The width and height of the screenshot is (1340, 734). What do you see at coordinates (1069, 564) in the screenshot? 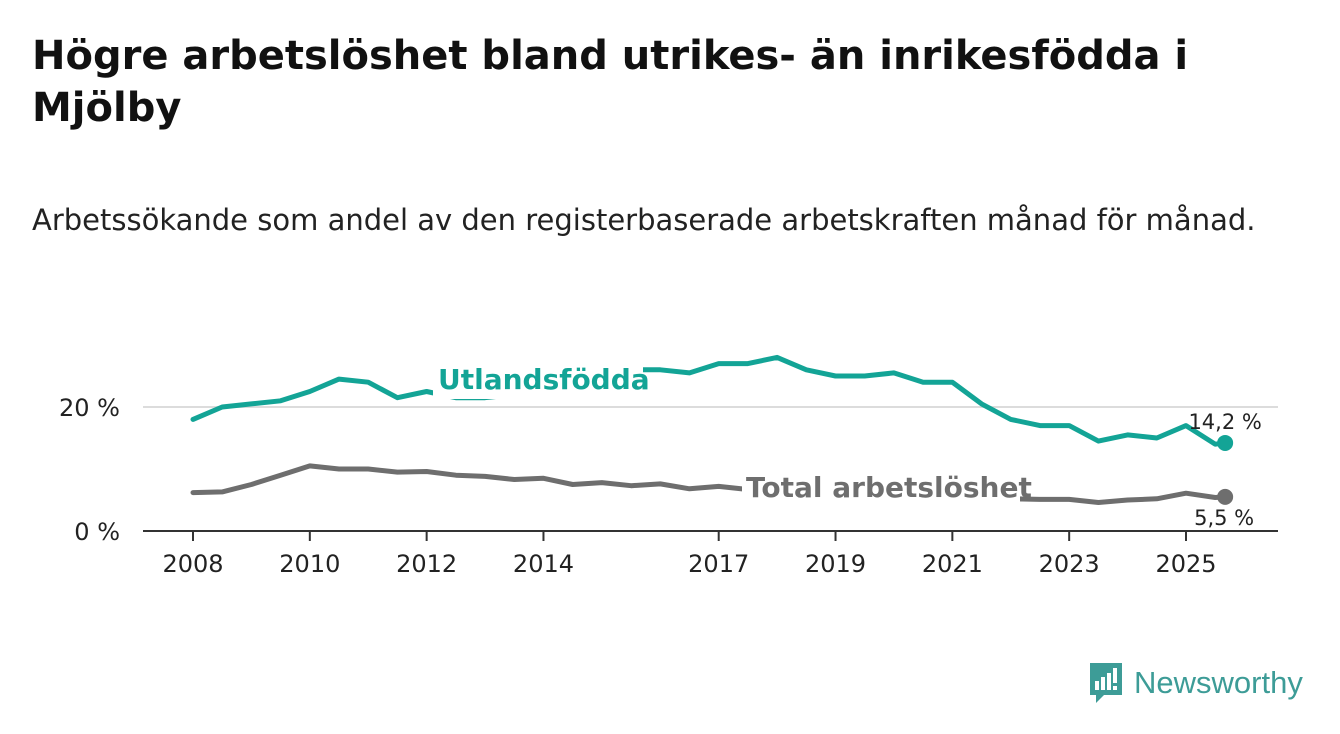
I see `x-tick-label: 2023` at bounding box center [1069, 564].